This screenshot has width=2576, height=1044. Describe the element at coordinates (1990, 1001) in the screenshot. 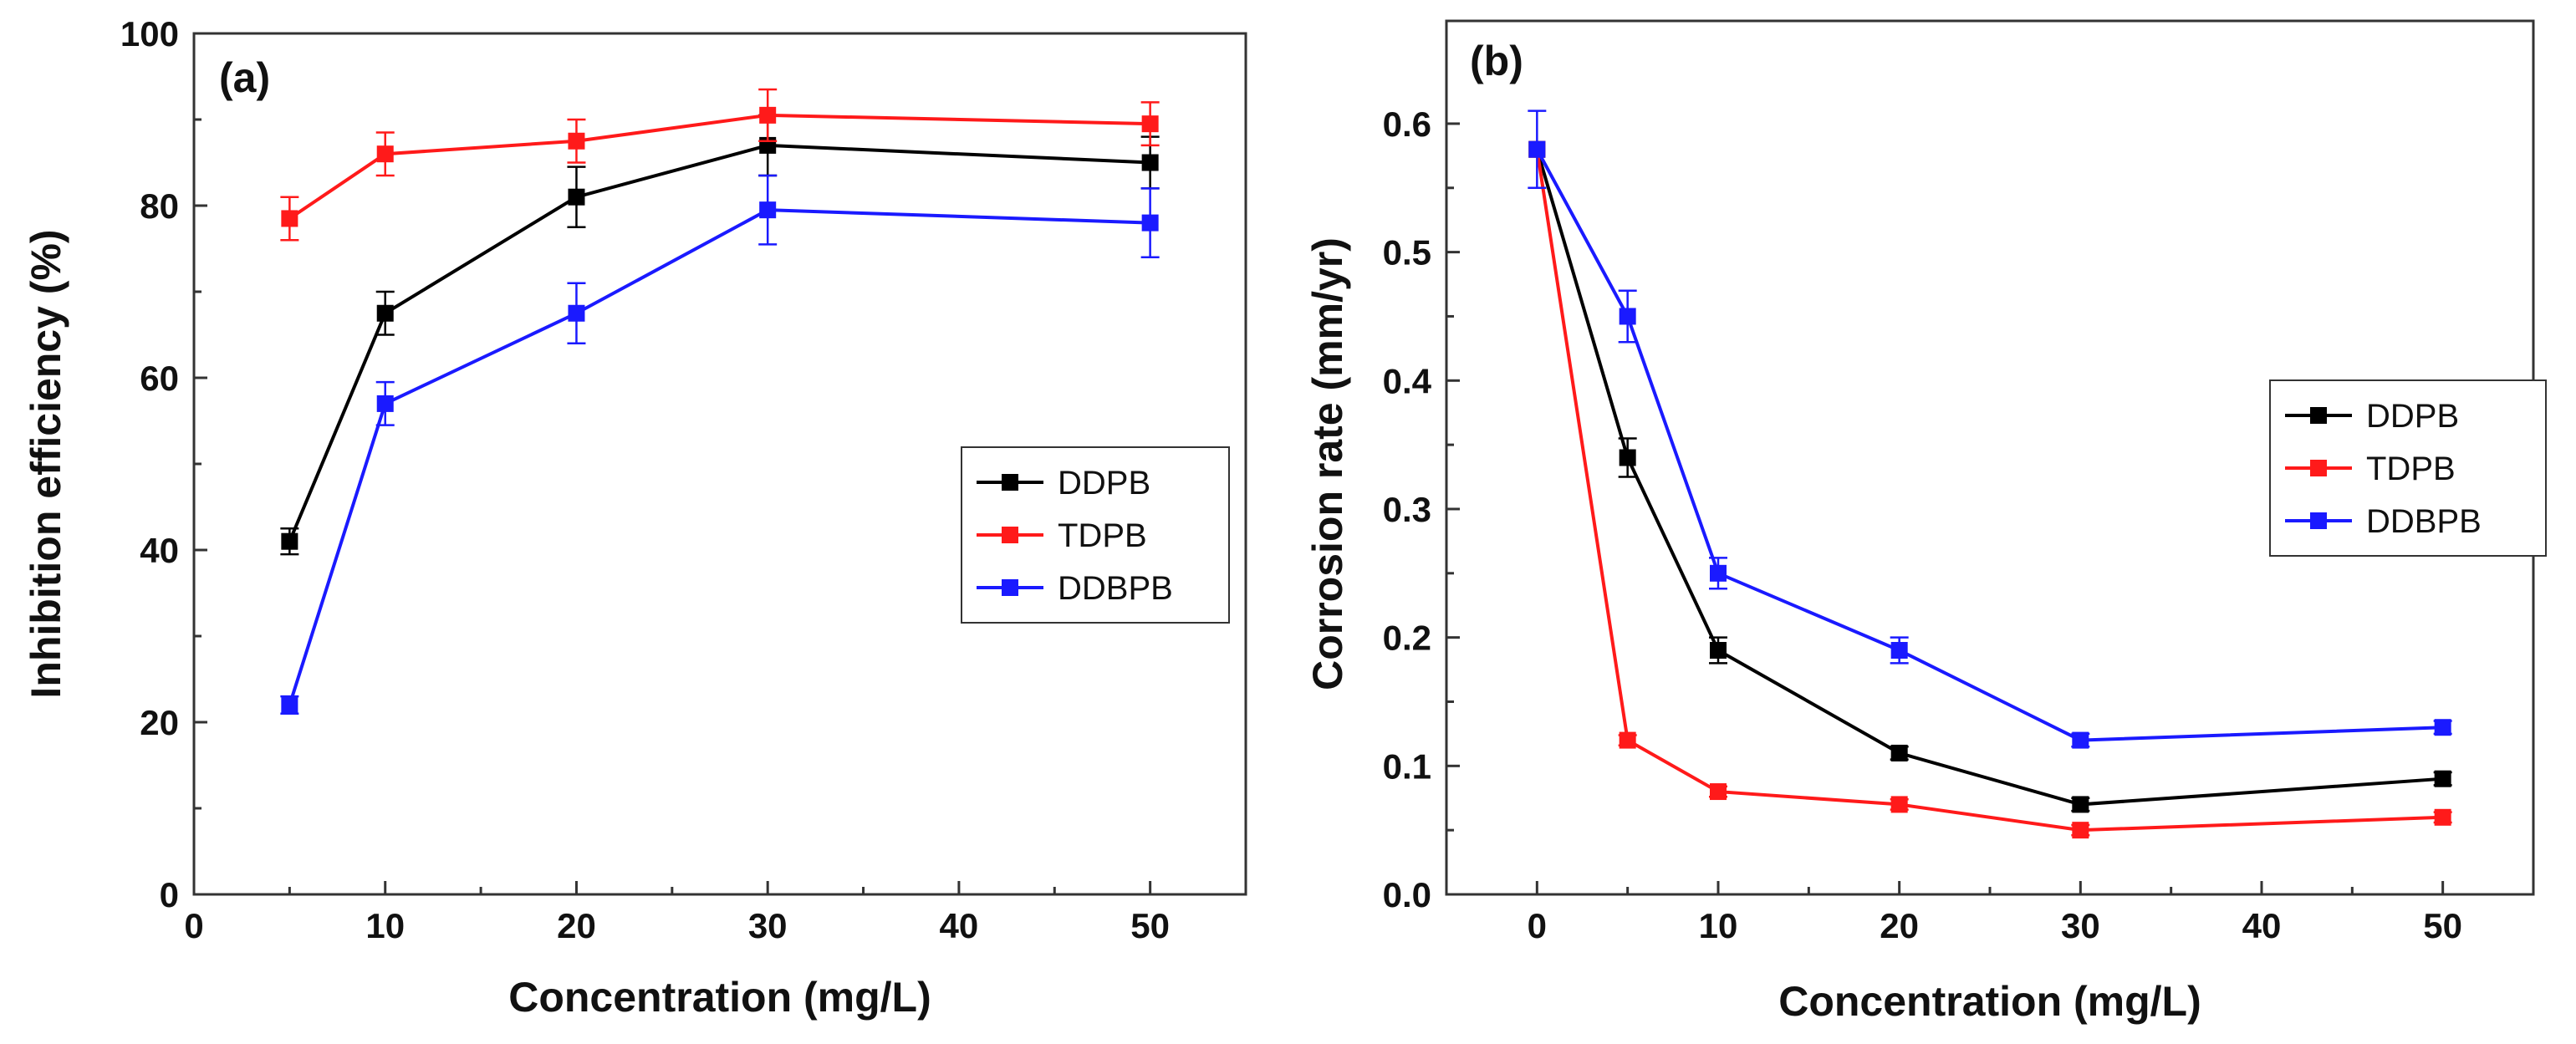

I see `panel-b-x-axis-title: Concentration (mg/L)` at that location.